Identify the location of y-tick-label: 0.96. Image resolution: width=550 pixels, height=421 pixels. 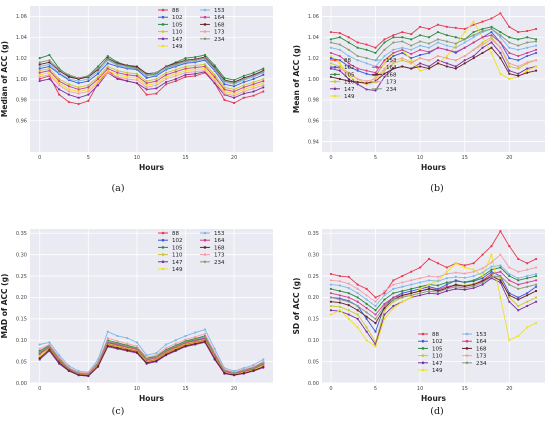
(21, 122).